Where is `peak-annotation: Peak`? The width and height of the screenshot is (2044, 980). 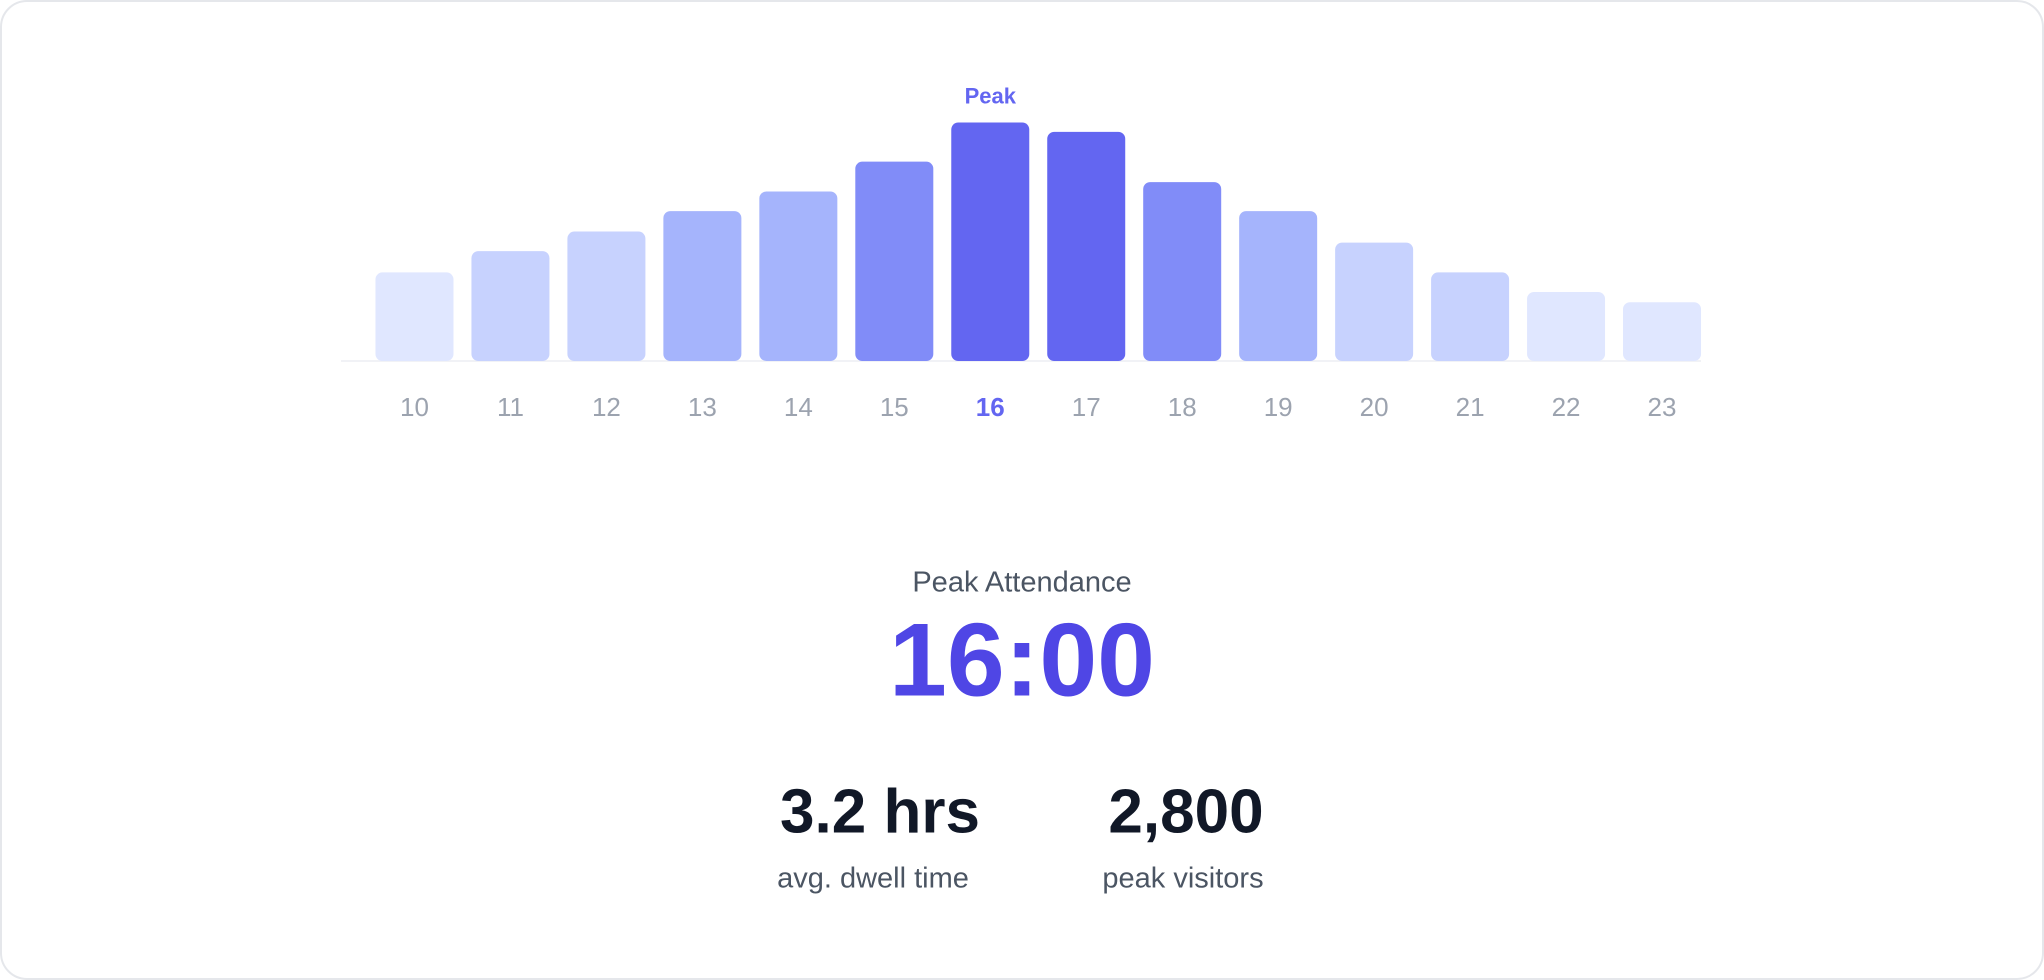 peak-annotation: Peak is located at coordinates (991, 95).